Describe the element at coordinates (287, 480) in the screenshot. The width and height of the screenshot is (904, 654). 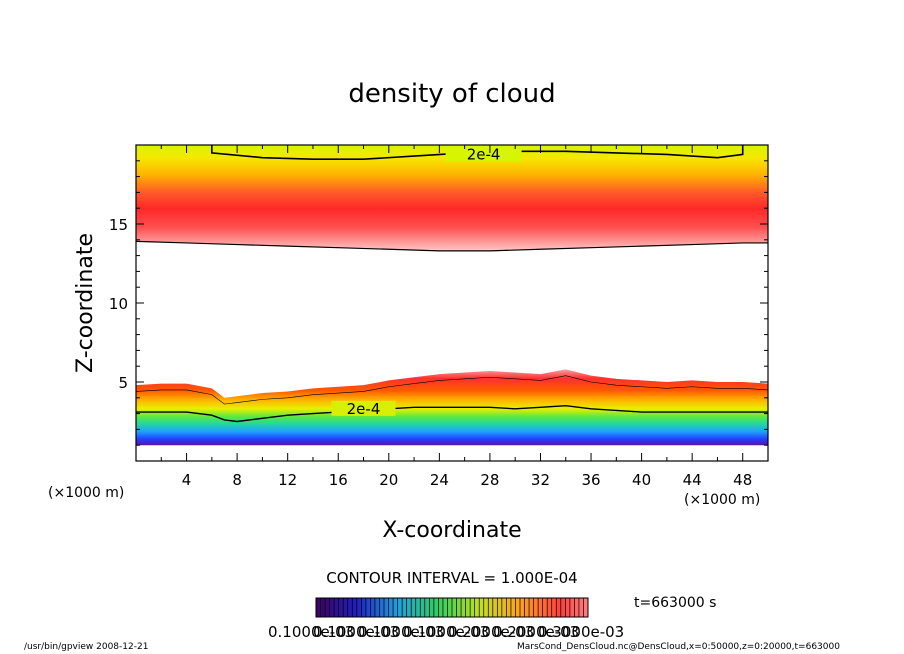
I see `x-tick-label: 12` at that location.